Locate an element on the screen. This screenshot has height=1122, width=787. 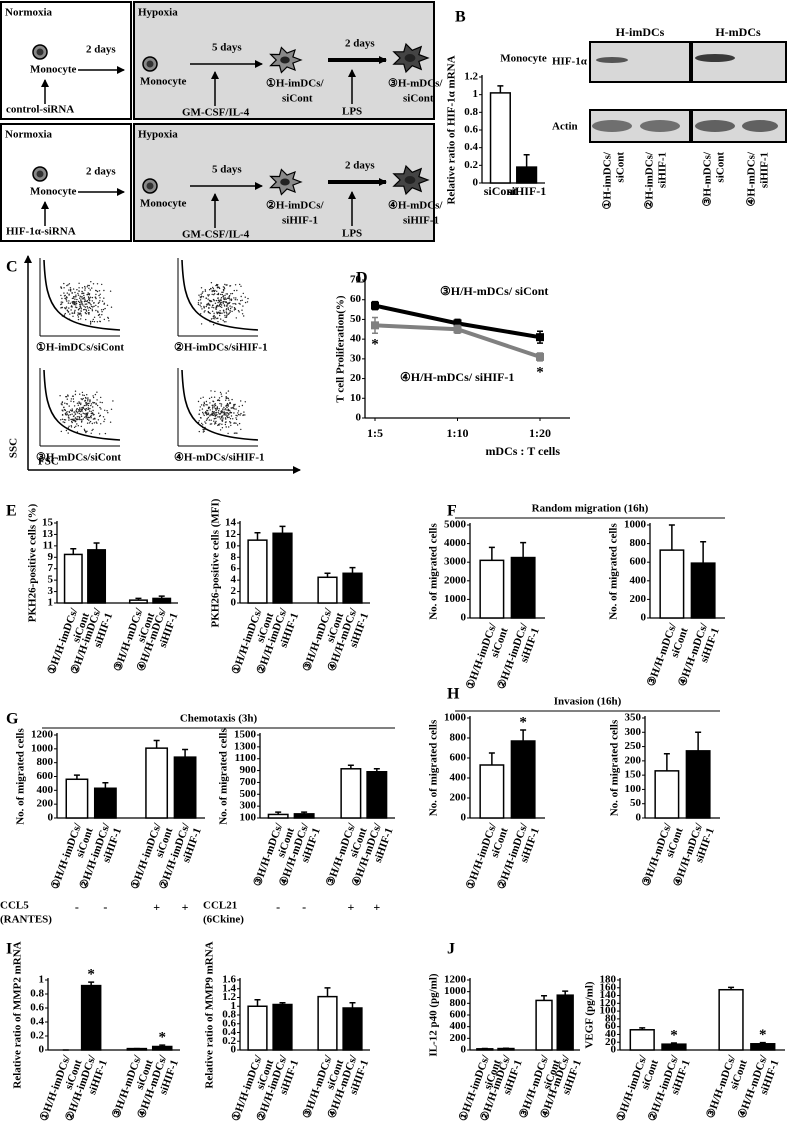
axis-label: SSC is located at coordinates (14, 448).